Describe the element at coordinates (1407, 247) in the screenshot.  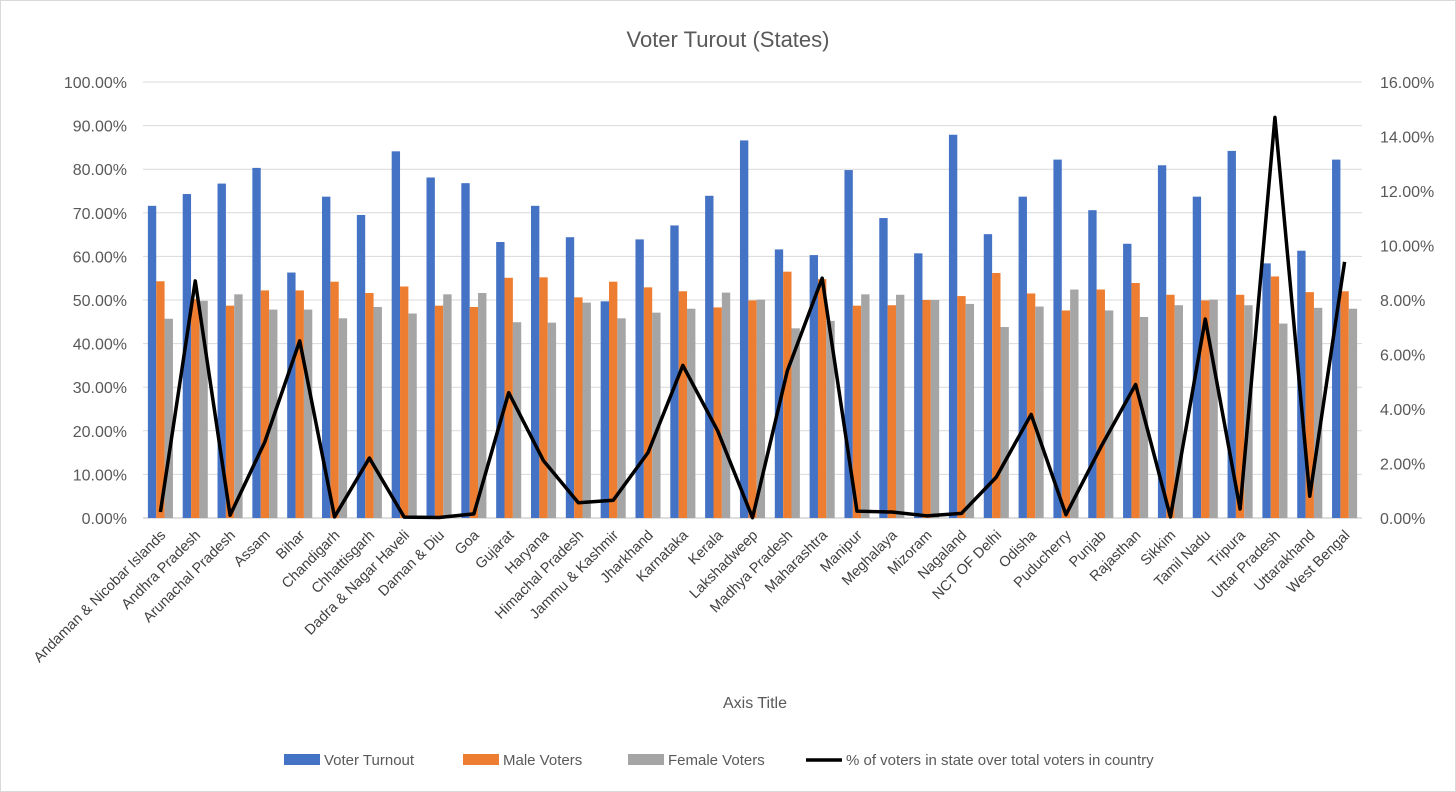
I see `y2-tick-label: 10.00%` at that location.